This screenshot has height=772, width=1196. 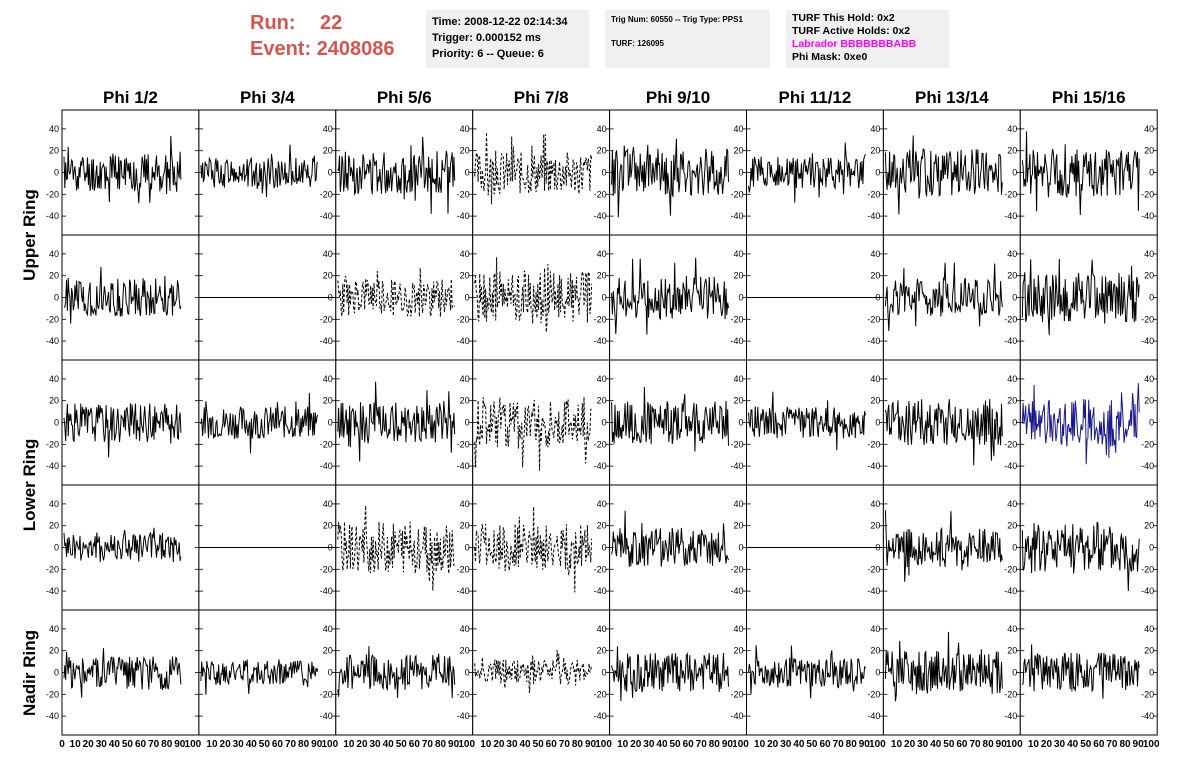 What do you see at coordinates (677, 19) in the screenshot?
I see `trig-num-text: Trig Num: 60550 -- Trig Type: PPS1` at bounding box center [677, 19].